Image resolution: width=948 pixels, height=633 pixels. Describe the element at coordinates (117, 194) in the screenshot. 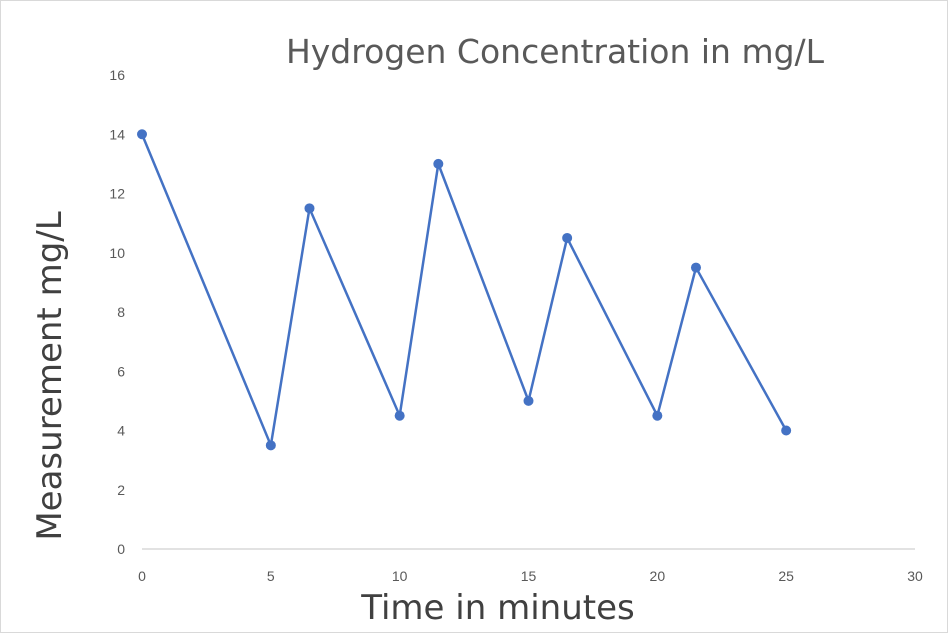

I see `y-tick-label: 12` at that location.